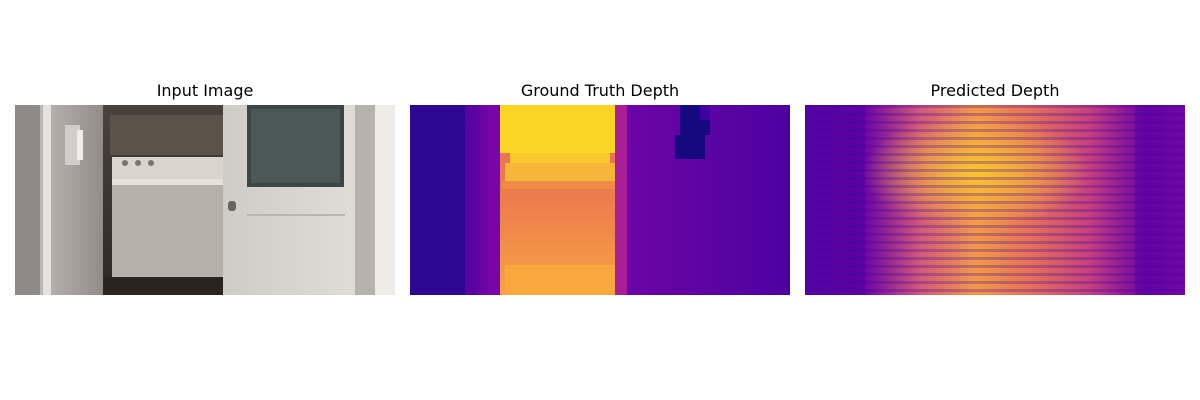 This screenshot has width=1200, height=400. What do you see at coordinates (205, 91) in the screenshot?
I see `input-image-title: Input Image` at bounding box center [205, 91].